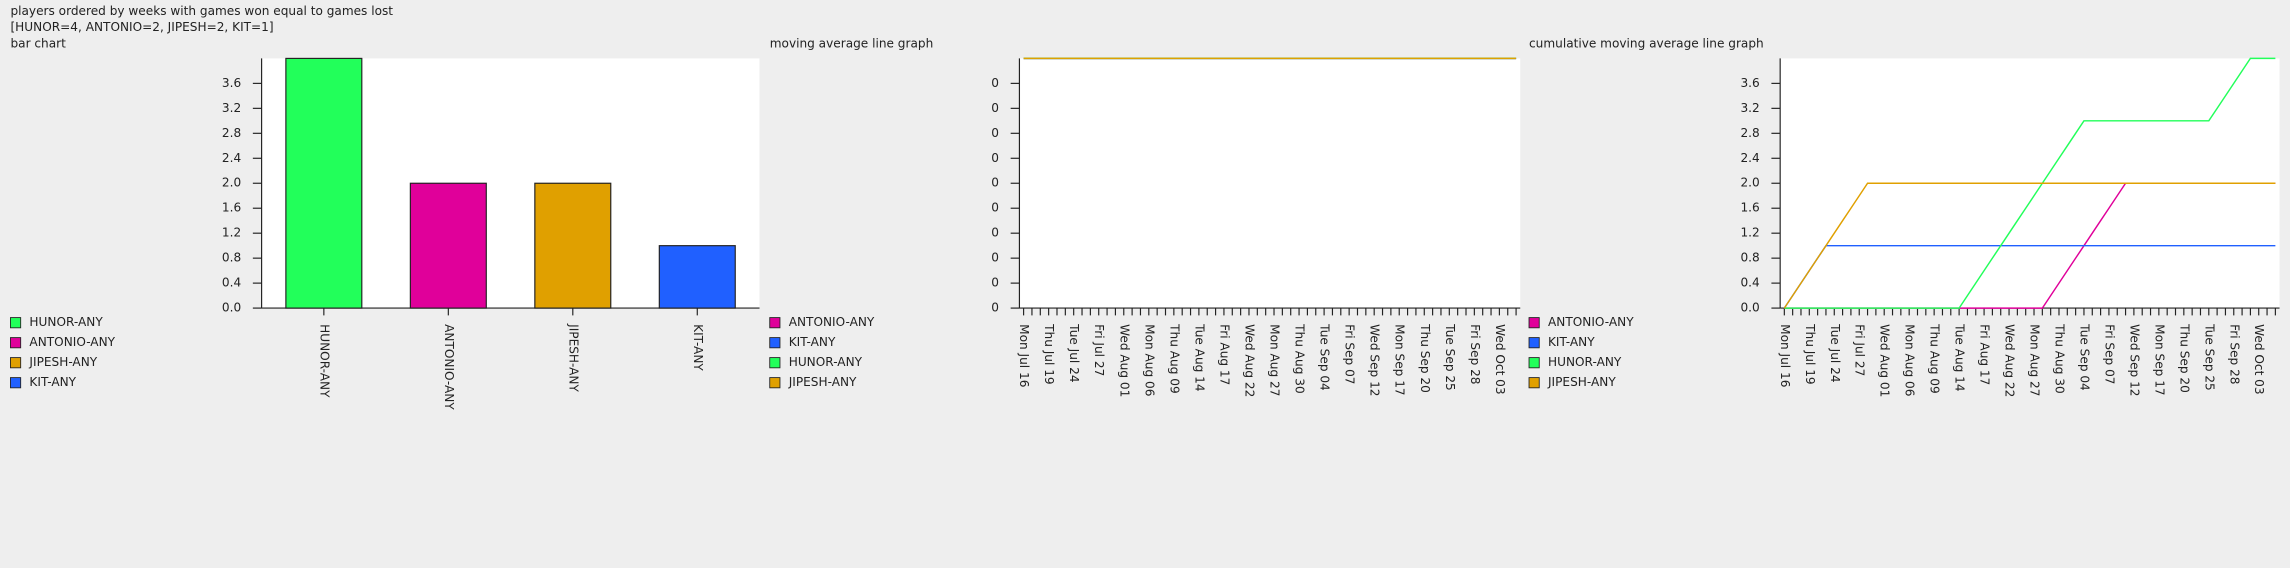 This screenshot has height=568, width=2290. I want to click on x-tick-label: KIT-ANY, so click(698, 347).